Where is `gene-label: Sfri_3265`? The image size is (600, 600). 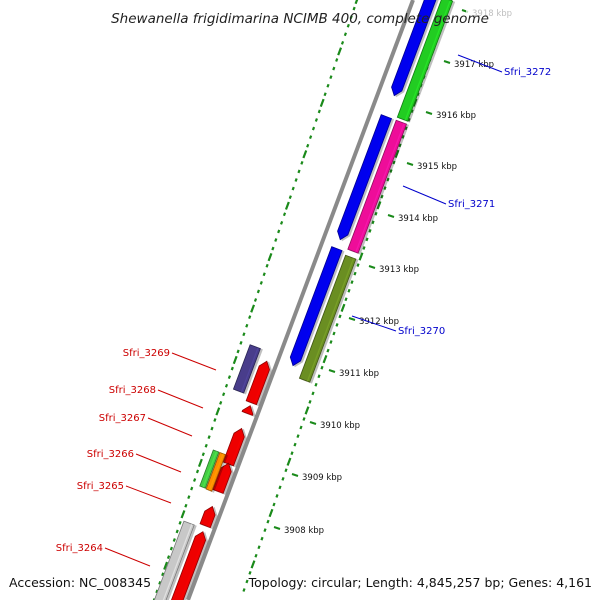
gene-label: Sfri_3265 is located at coordinates (124, 492).